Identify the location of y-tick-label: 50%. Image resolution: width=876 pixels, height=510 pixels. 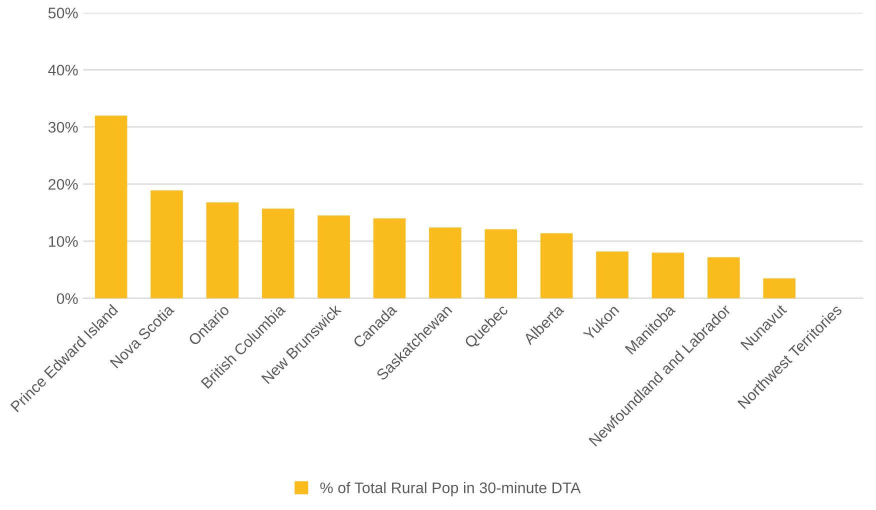
(63, 13).